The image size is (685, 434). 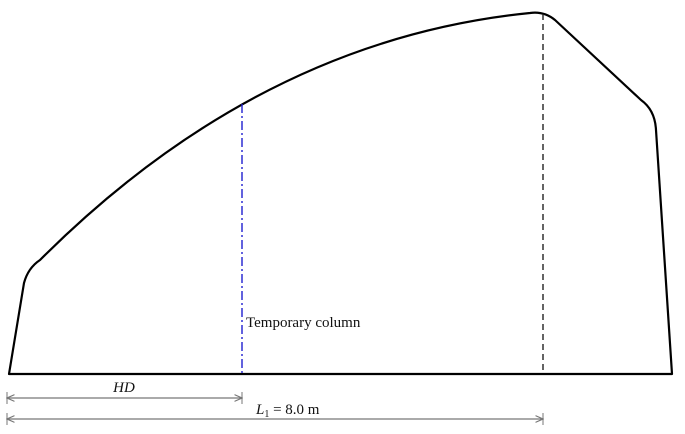 I want to click on temporary-column-label: Temporary column, so click(x=303, y=323).